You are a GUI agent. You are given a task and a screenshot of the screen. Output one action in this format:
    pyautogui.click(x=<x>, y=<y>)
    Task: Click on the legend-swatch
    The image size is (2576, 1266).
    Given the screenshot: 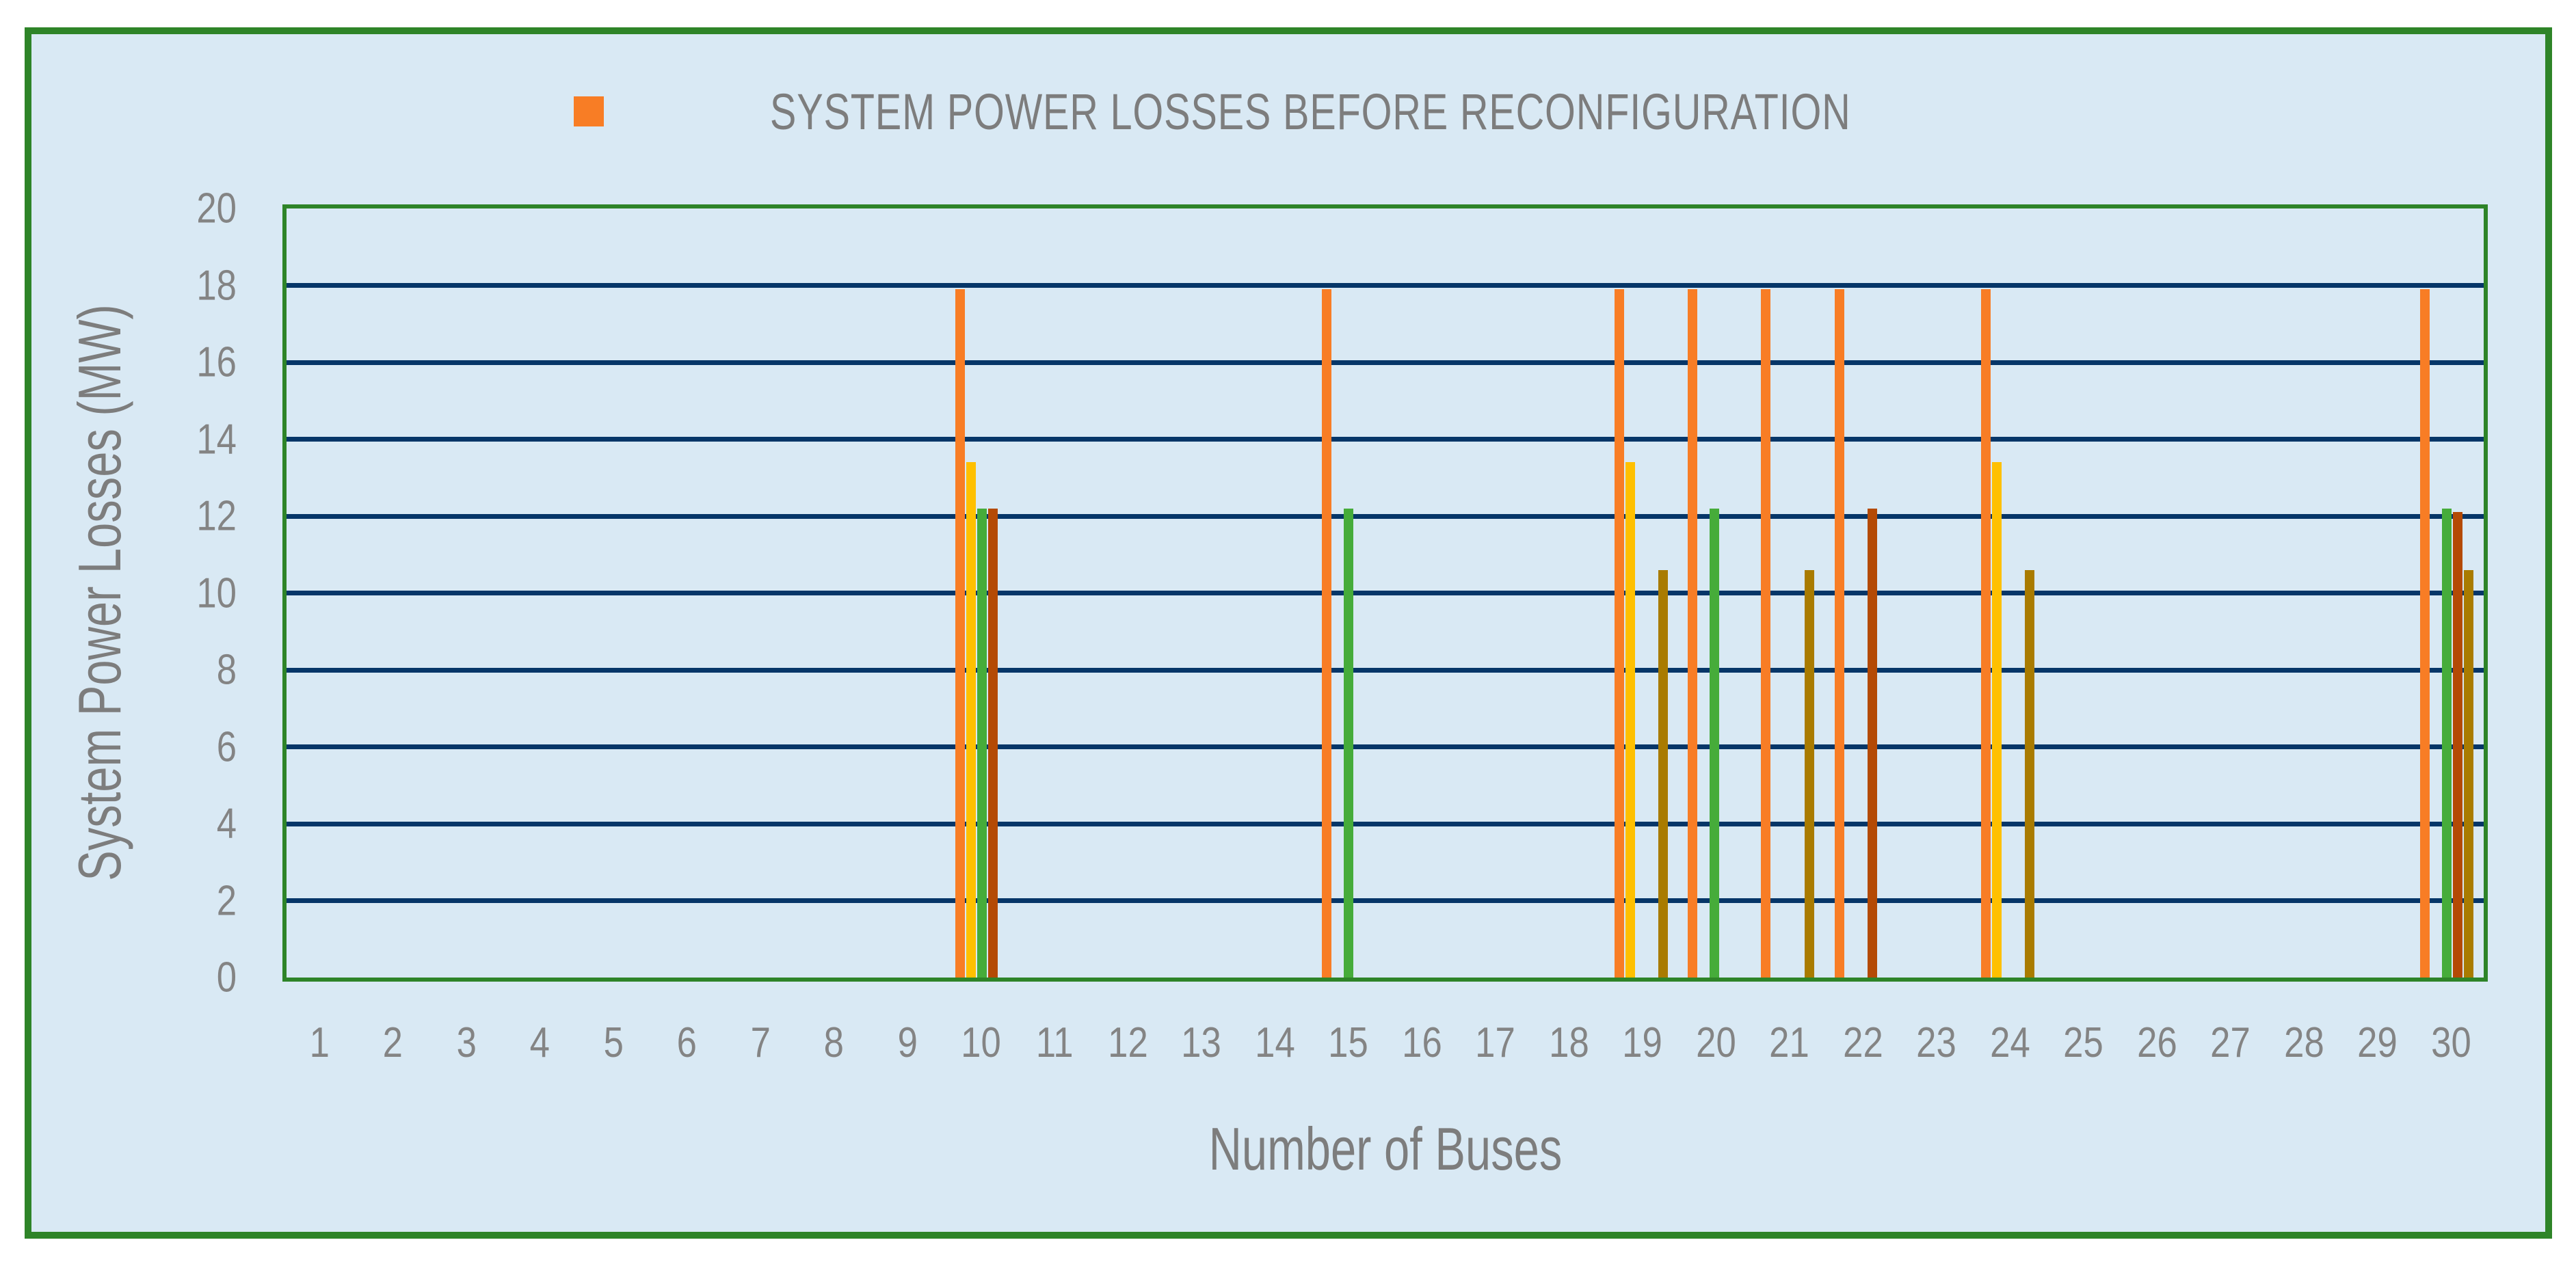 What is the action you would take?
    pyautogui.click(x=588, y=111)
    